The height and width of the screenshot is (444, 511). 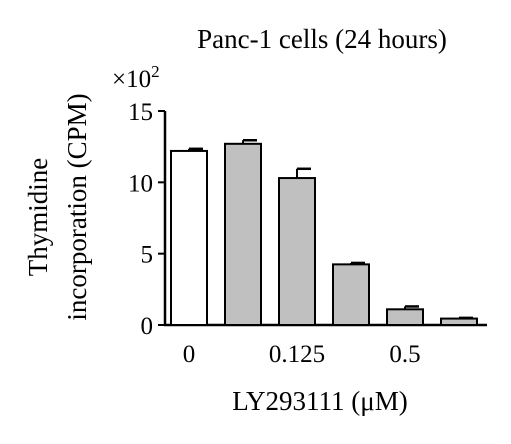 I want to click on x-tick-label: 0.5, so click(x=404, y=354).